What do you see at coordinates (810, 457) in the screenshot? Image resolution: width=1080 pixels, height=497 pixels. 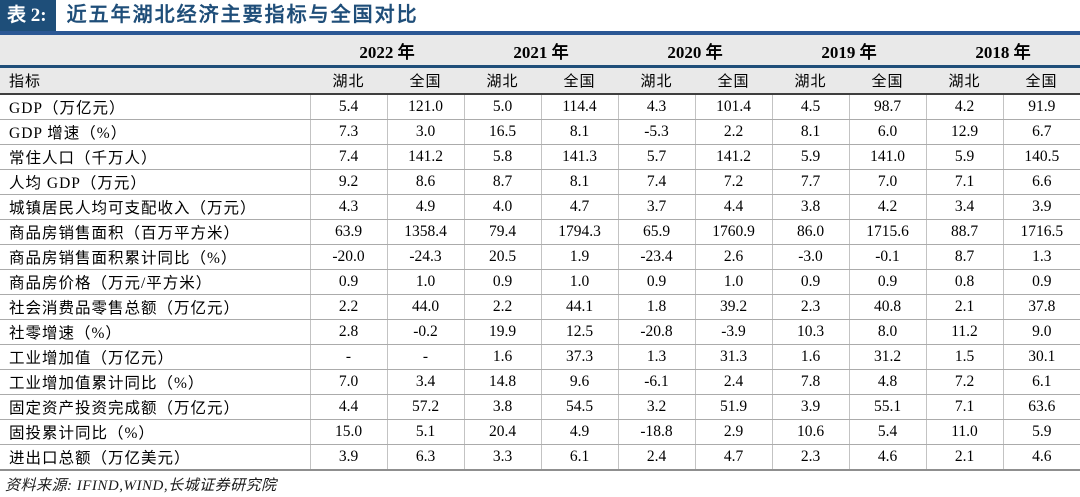 I see `value-cell: 2.3` at bounding box center [810, 457].